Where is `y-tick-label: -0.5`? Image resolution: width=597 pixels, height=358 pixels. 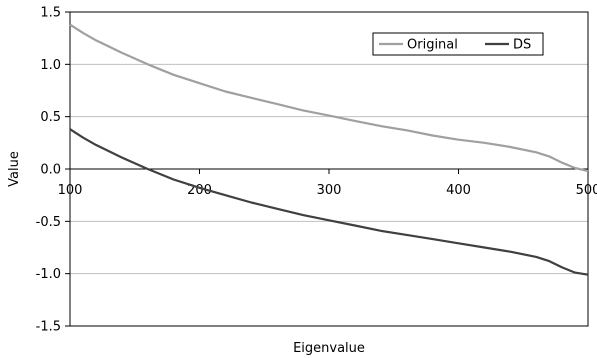 y-tick-label: -0.5 is located at coordinates (48, 222).